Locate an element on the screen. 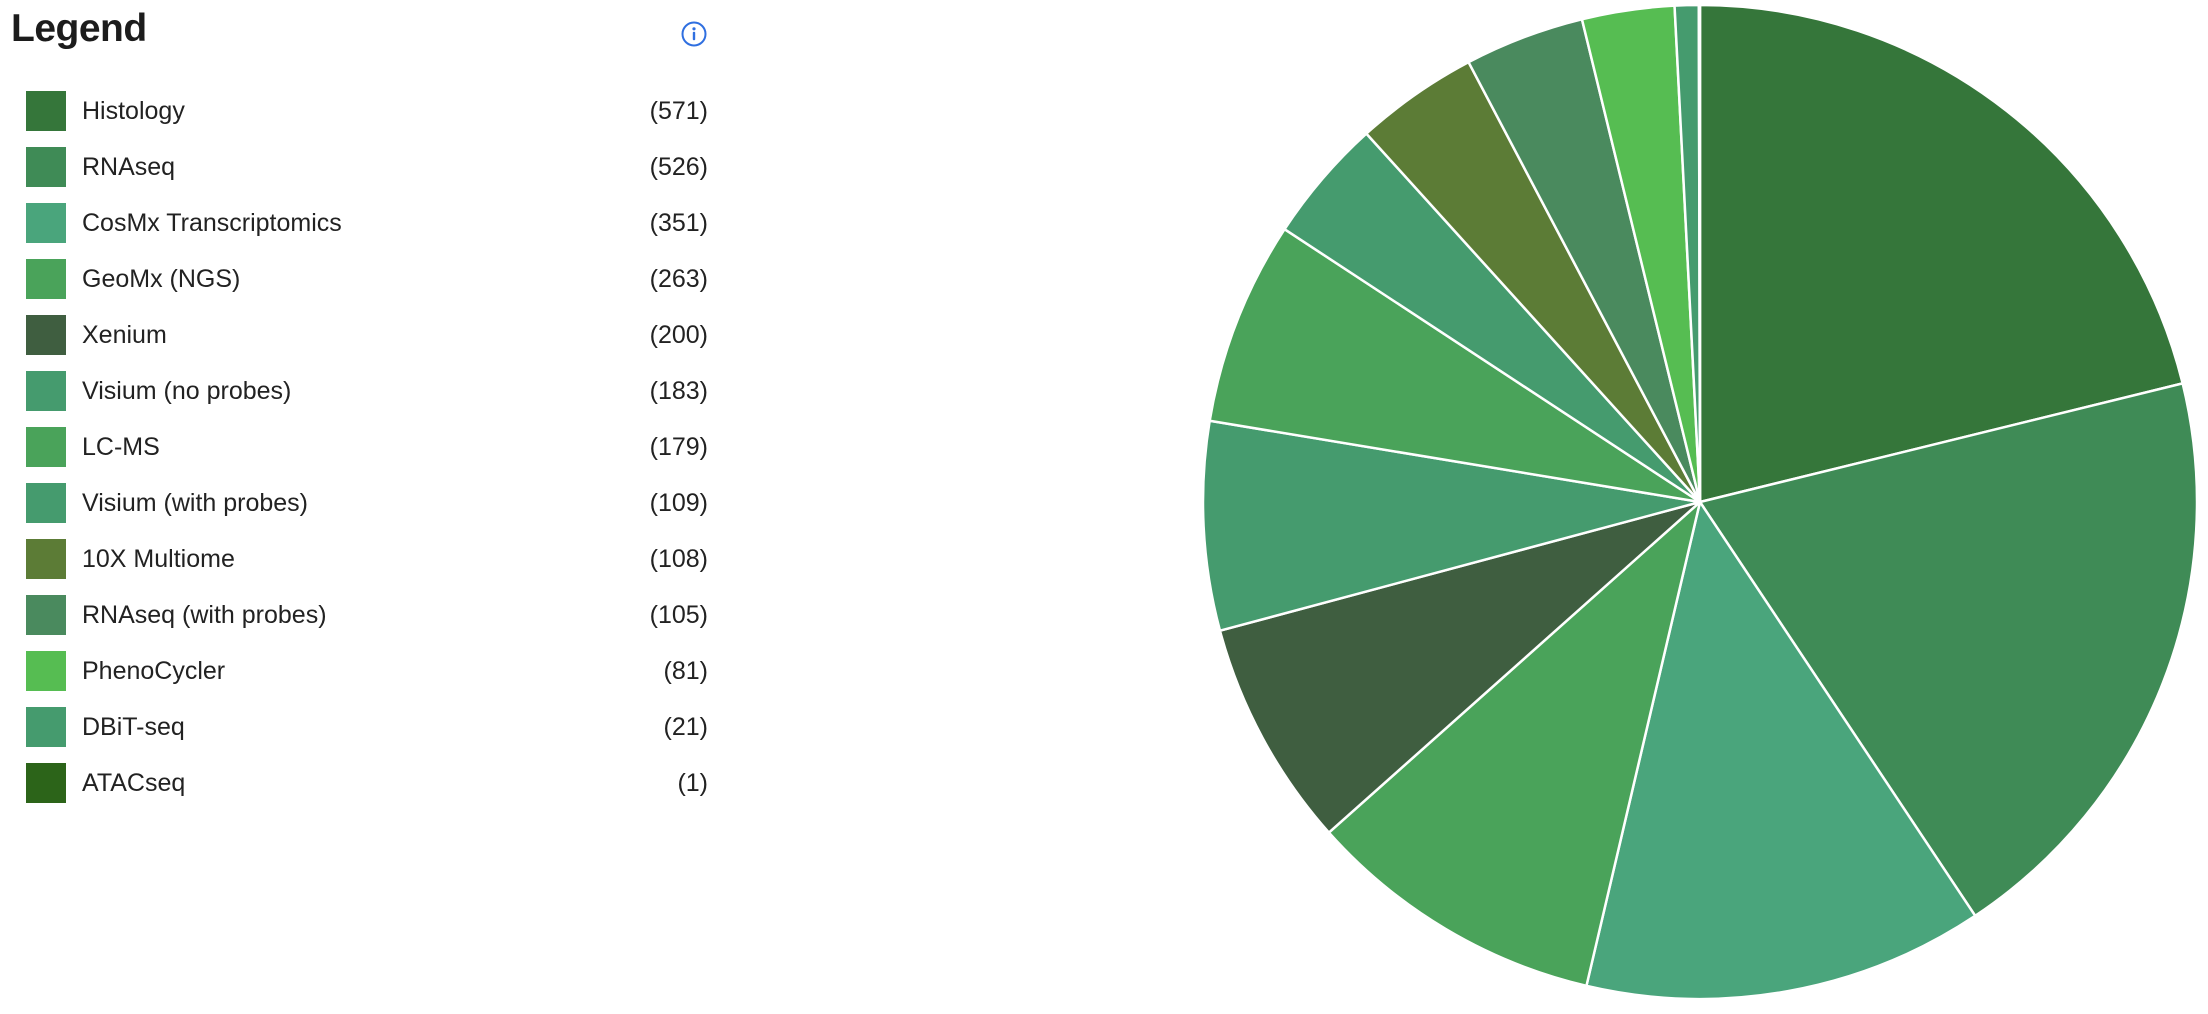  legend-label: 10X Multiome is located at coordinates (158, 559).